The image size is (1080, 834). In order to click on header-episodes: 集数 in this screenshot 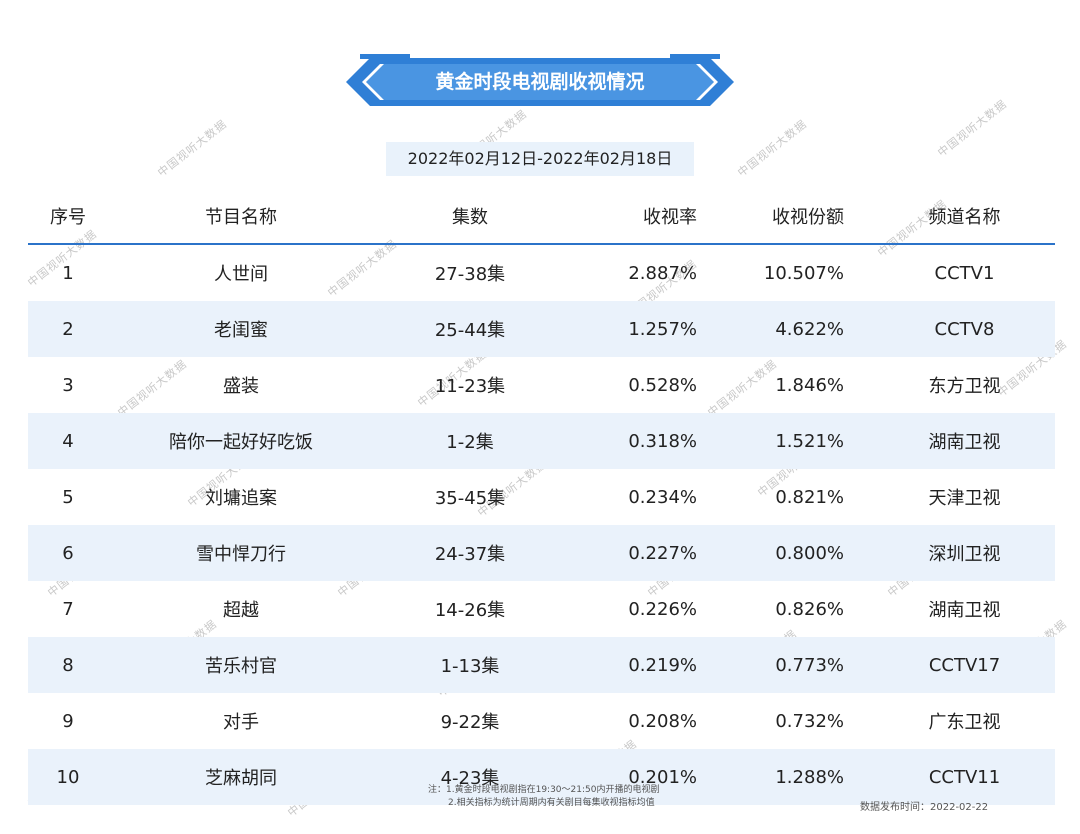, I will do `click(470, 216)`.